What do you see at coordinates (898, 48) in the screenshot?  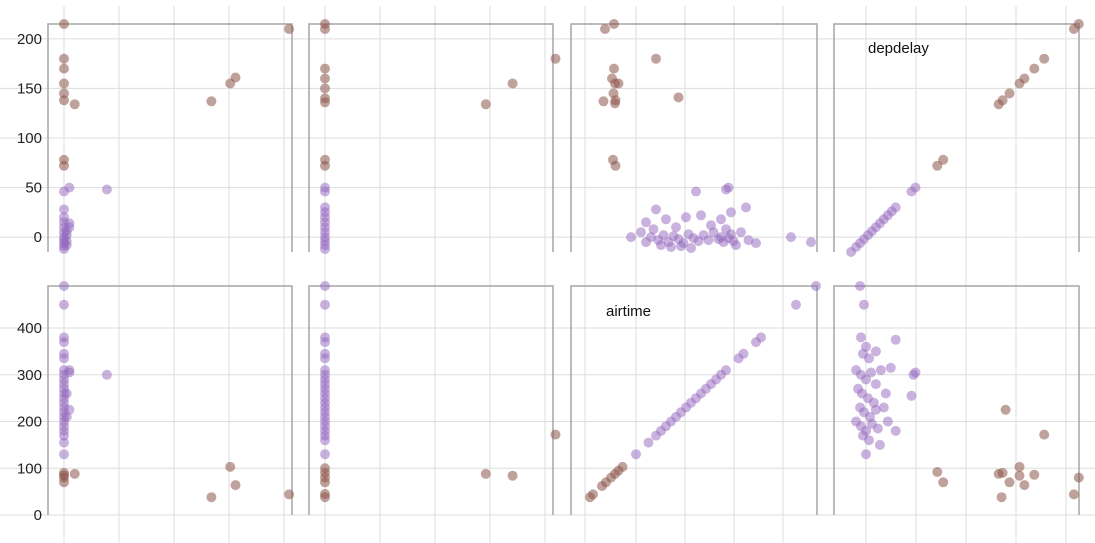 I see `variable-label-depdelay: depdelay` at bounding box center [898, 48].